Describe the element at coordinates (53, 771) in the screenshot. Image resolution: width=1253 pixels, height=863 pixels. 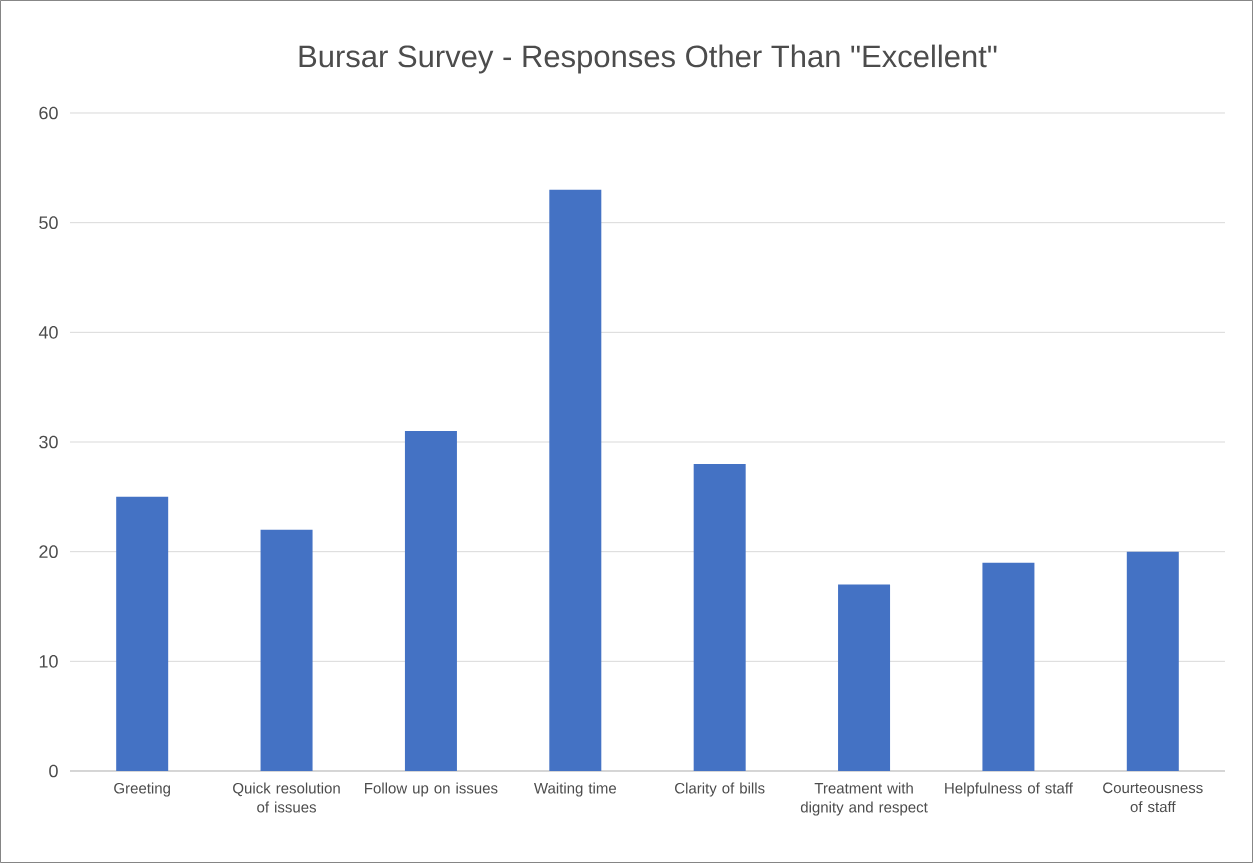
I see `y-tick-label: 0` at that location.